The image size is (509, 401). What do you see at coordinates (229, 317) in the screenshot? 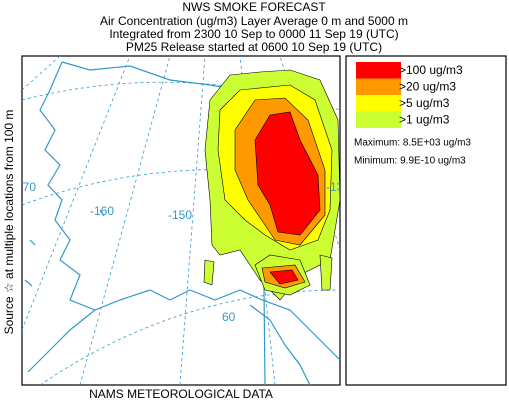
I see `grid-label: 60` at bounding box center [229, 317].